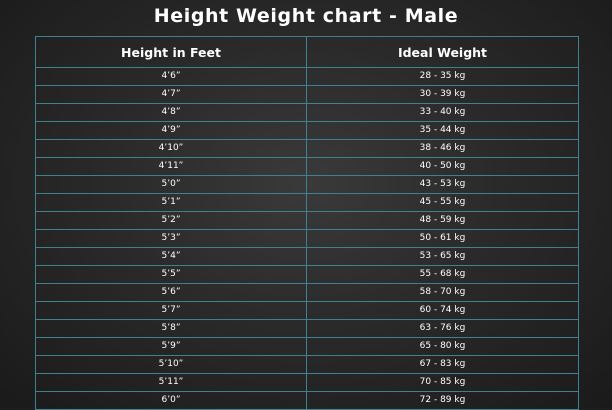  What do you see at coordinates (442, 292) in the screenshot?
I see `weight-cell: 58 - 70 kg` at bounding box center [442, 292].